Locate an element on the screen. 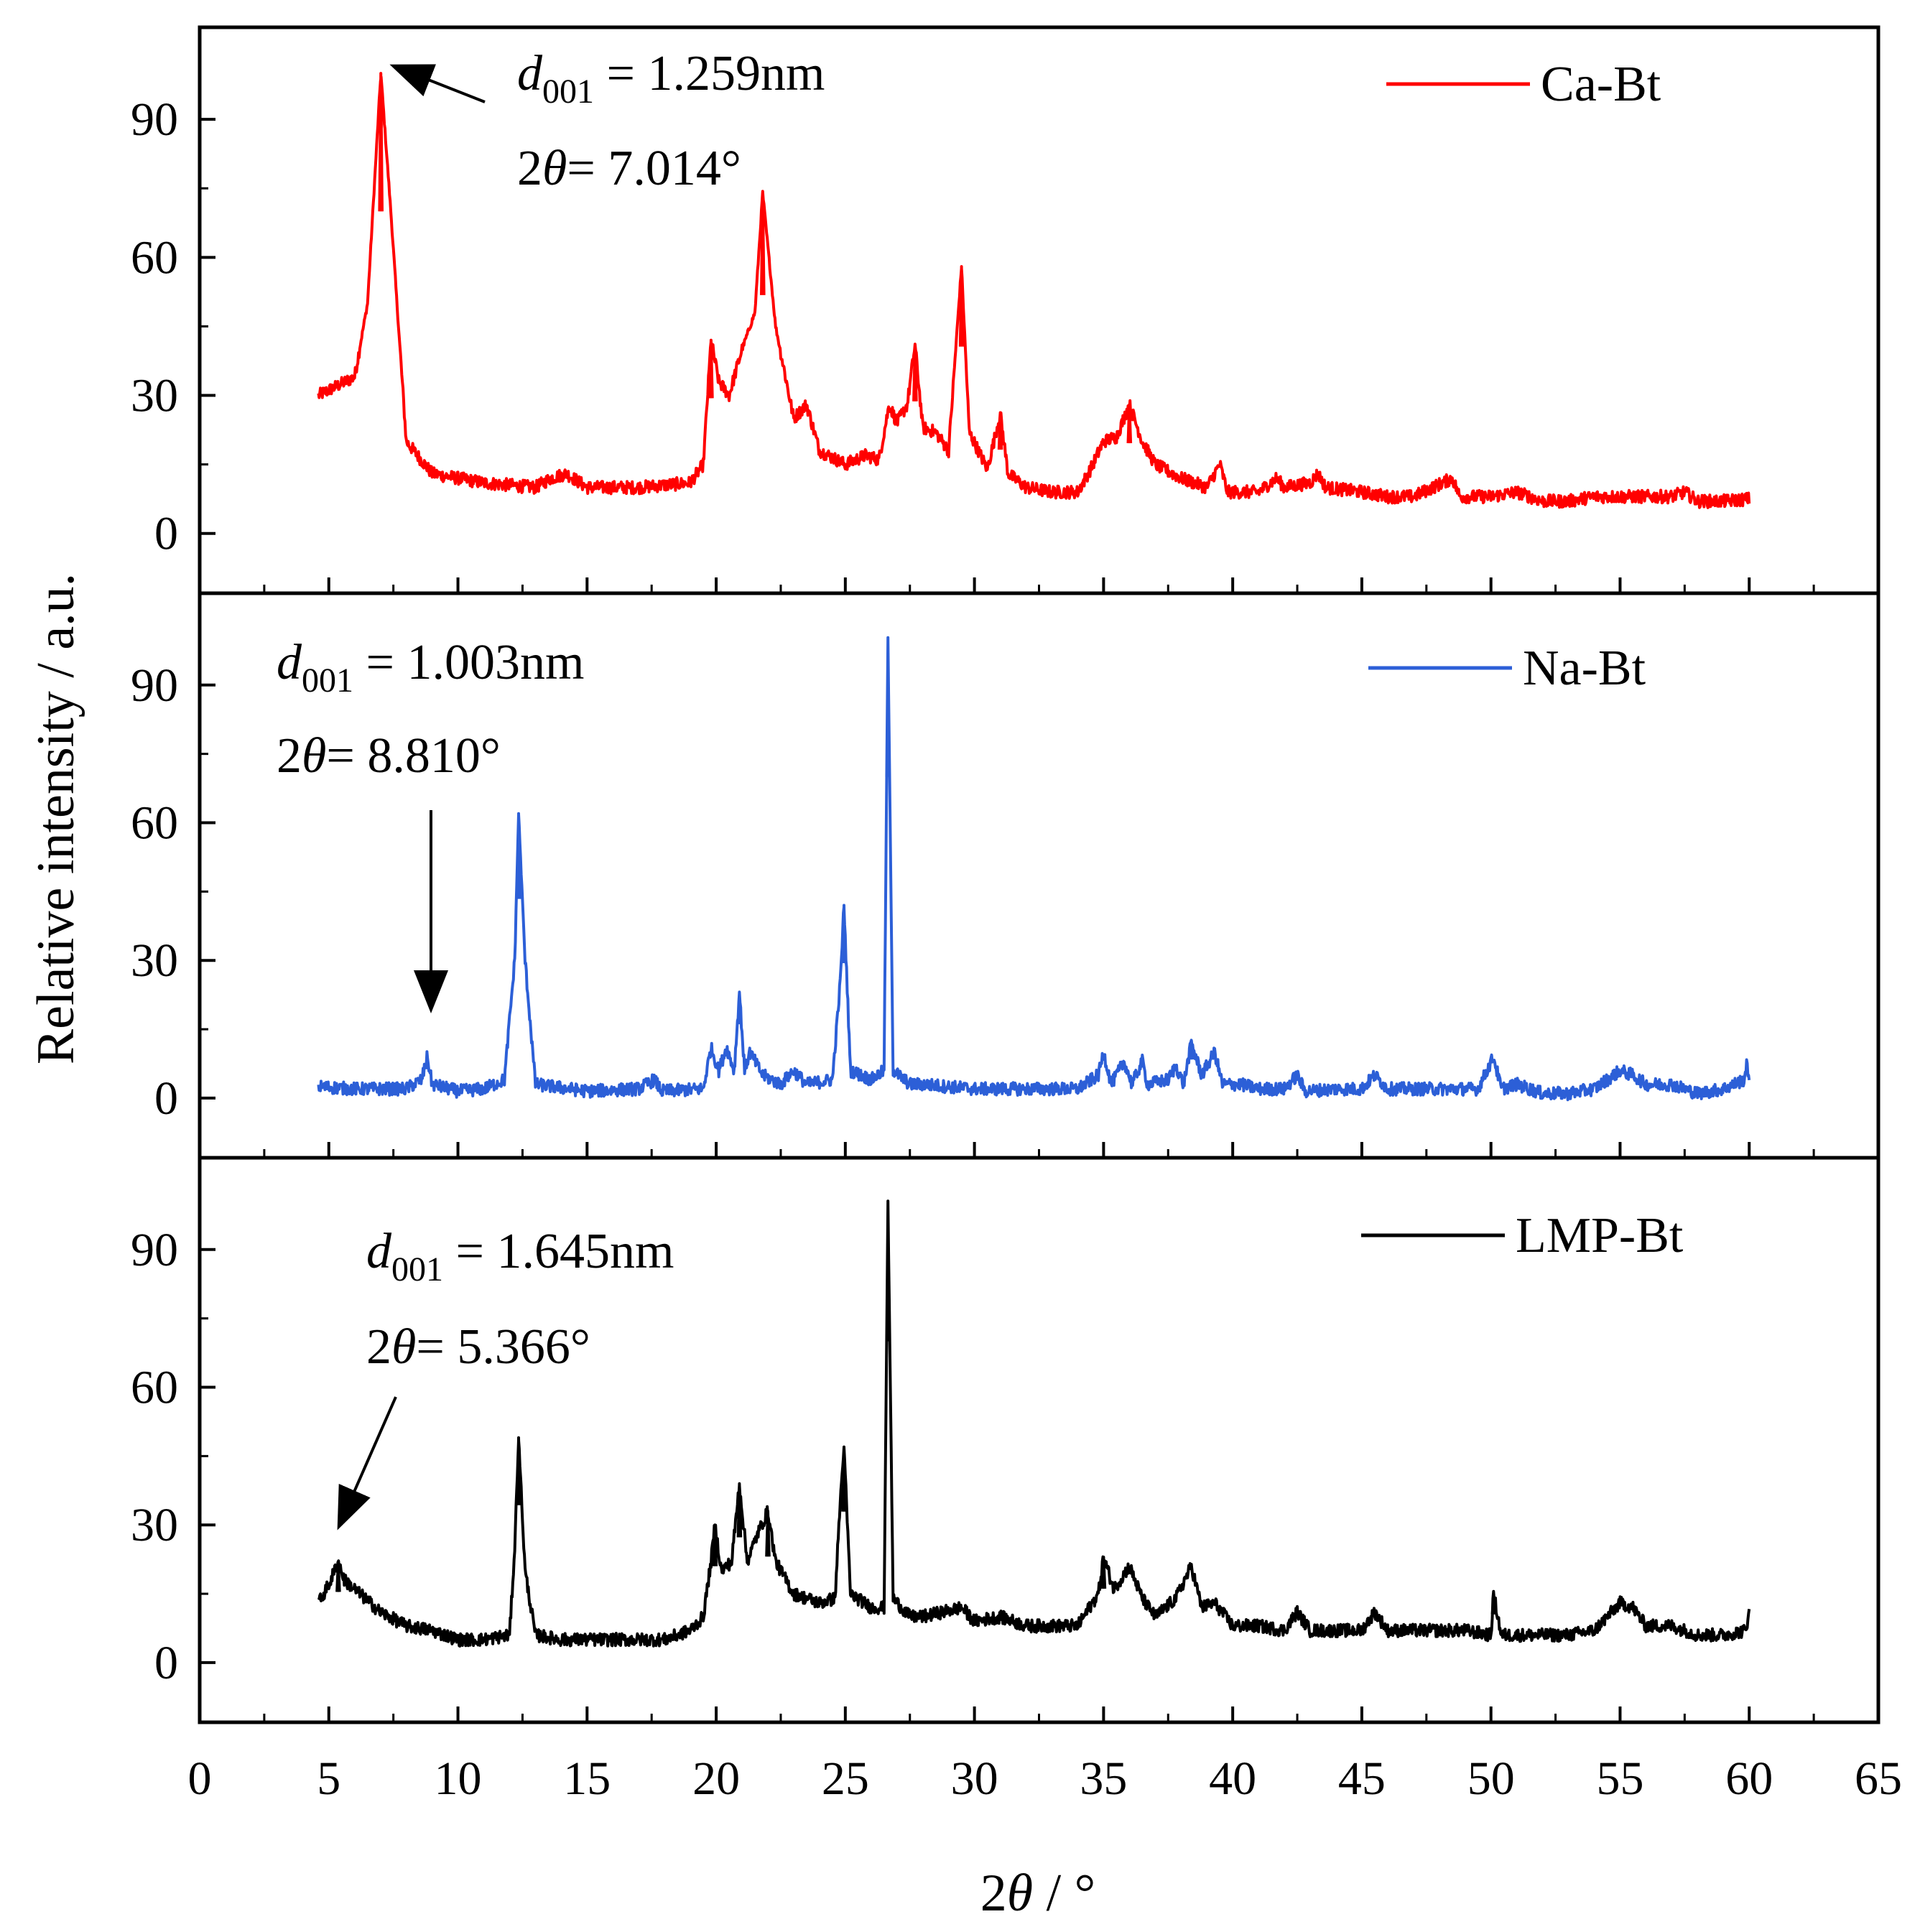 This screenshot has height=1932, width=1920. x-tick-label: 25 is located at coordinates (845, 1778).